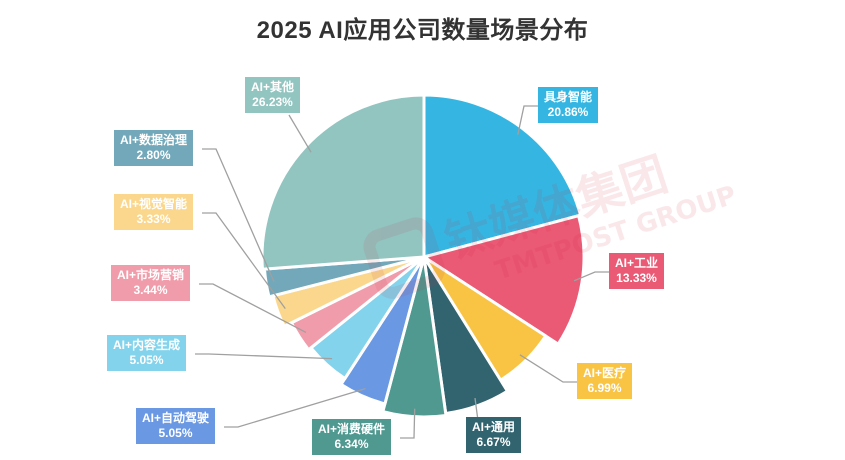 This screenshot has width=845, height=460. I want to click on slice-label-value: 6.99%, so click(604, 388).